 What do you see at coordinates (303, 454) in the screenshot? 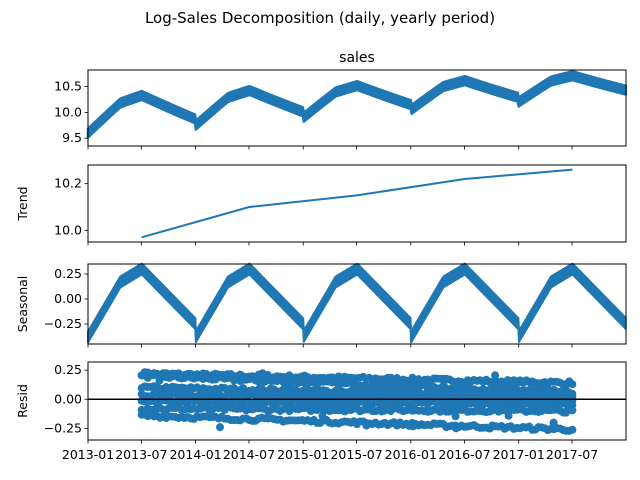
I see `x-tick-label: 2015-01` at bounding box center [303, 454].